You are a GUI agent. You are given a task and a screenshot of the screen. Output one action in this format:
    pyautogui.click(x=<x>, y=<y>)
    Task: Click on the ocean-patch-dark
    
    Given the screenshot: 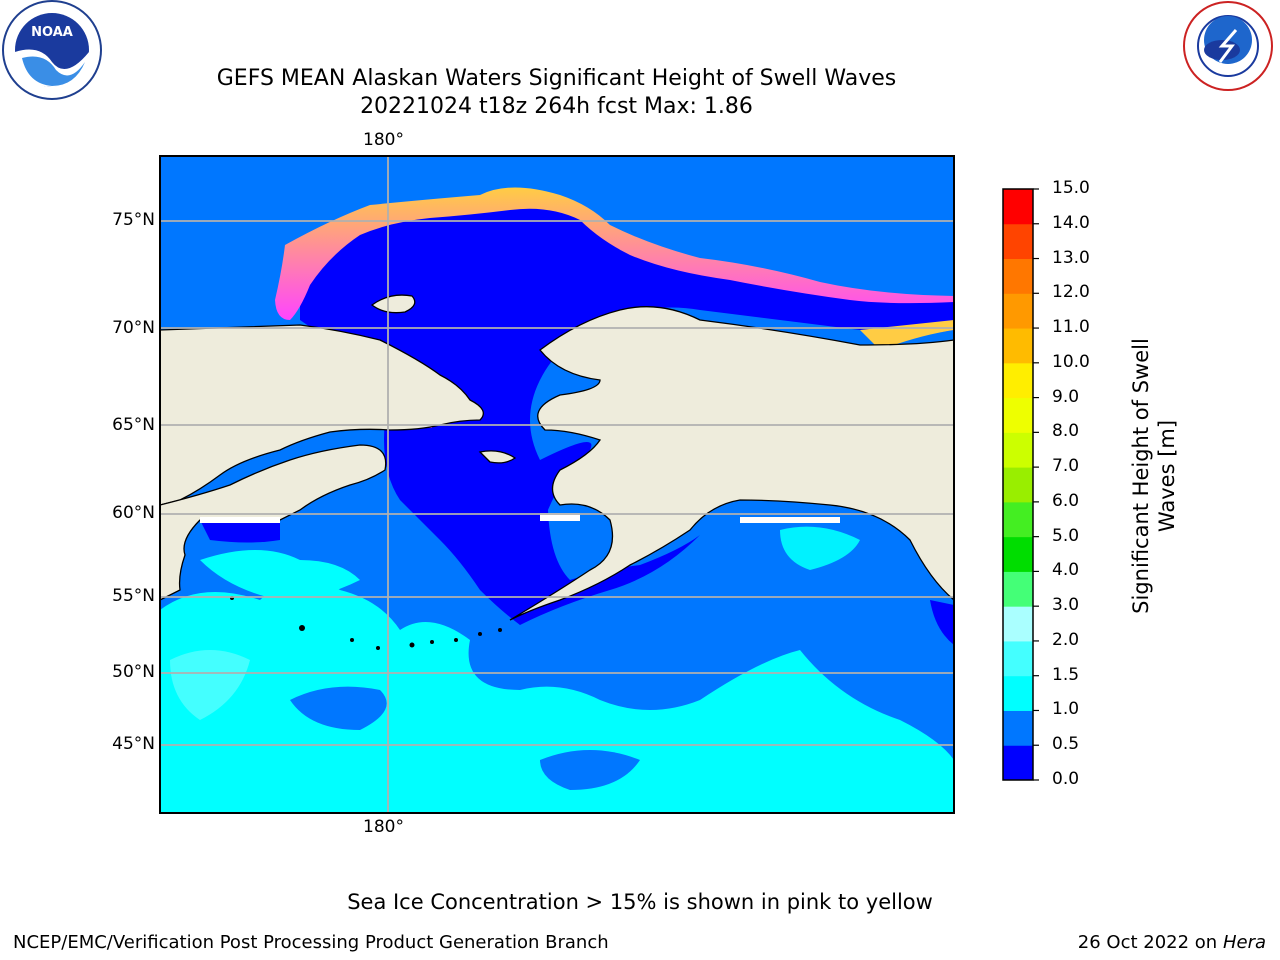 What is the action you would take?
    pyautogui.click(x=240, y=531)
    